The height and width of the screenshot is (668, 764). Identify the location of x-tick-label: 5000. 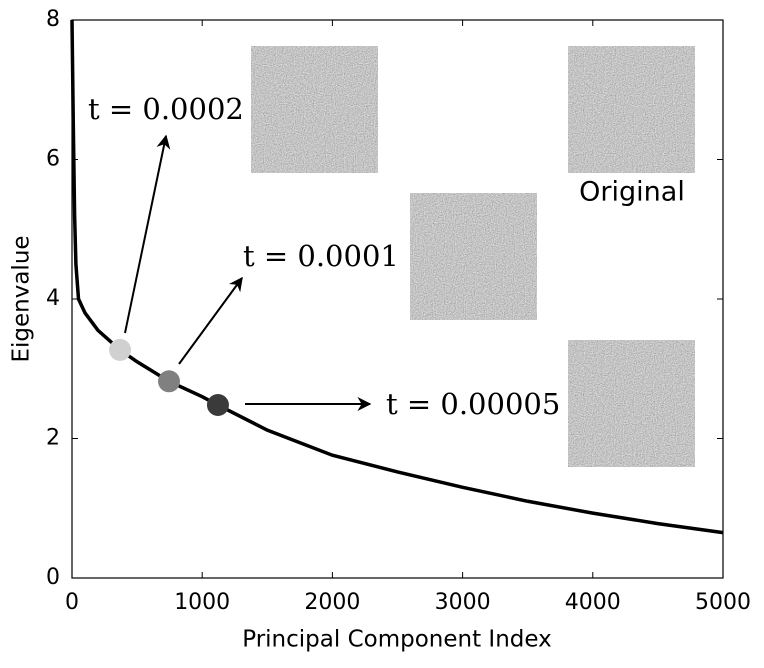
(723, 602).